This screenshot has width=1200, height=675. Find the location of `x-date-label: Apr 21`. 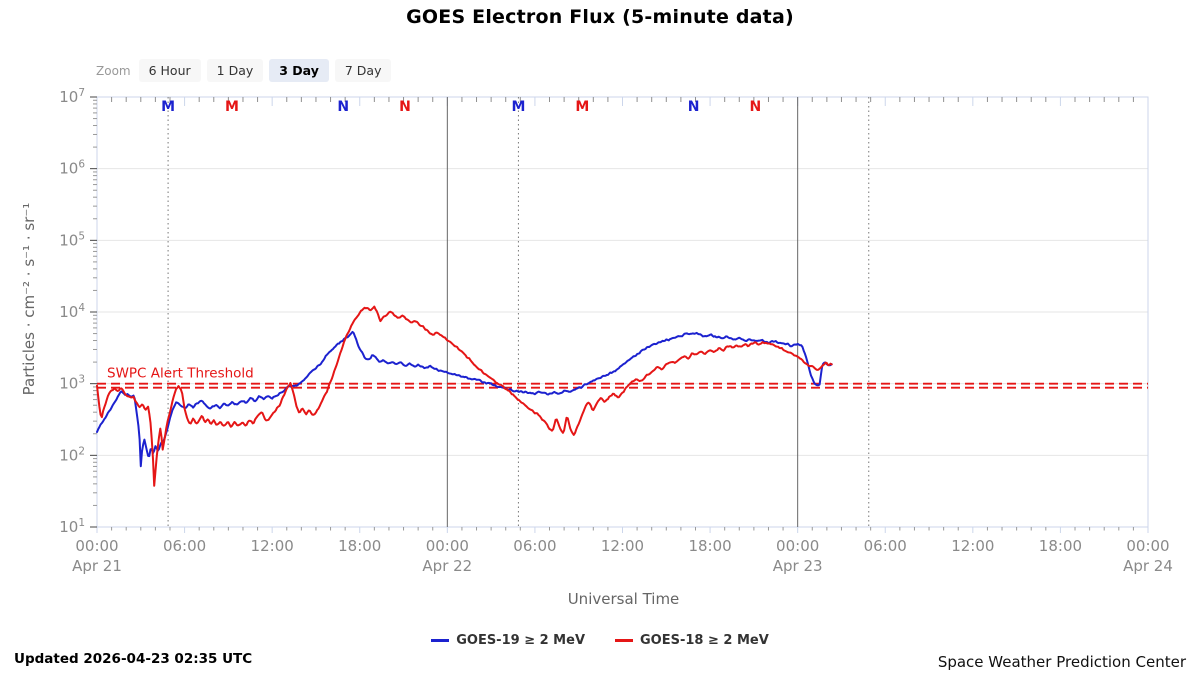

x-date-label: Apr 21 is located at coordinates (97, 566).